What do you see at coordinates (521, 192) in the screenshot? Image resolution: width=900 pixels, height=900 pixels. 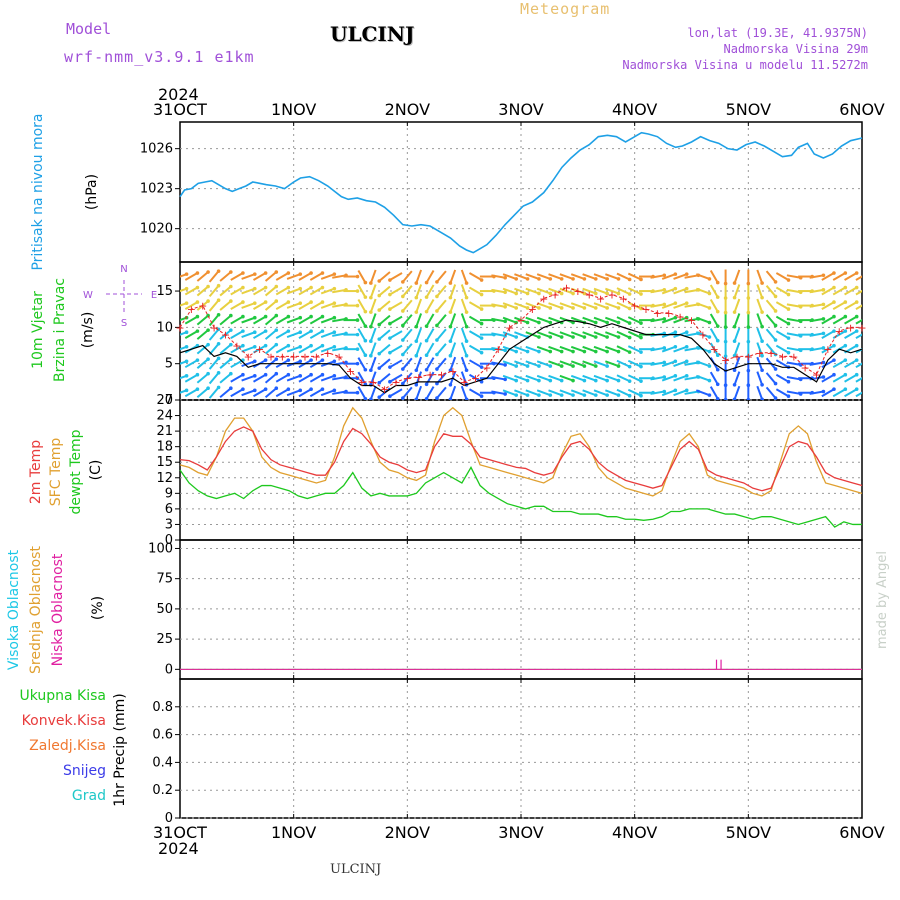 I see `pressure-line` at bounding box center [521, 192].